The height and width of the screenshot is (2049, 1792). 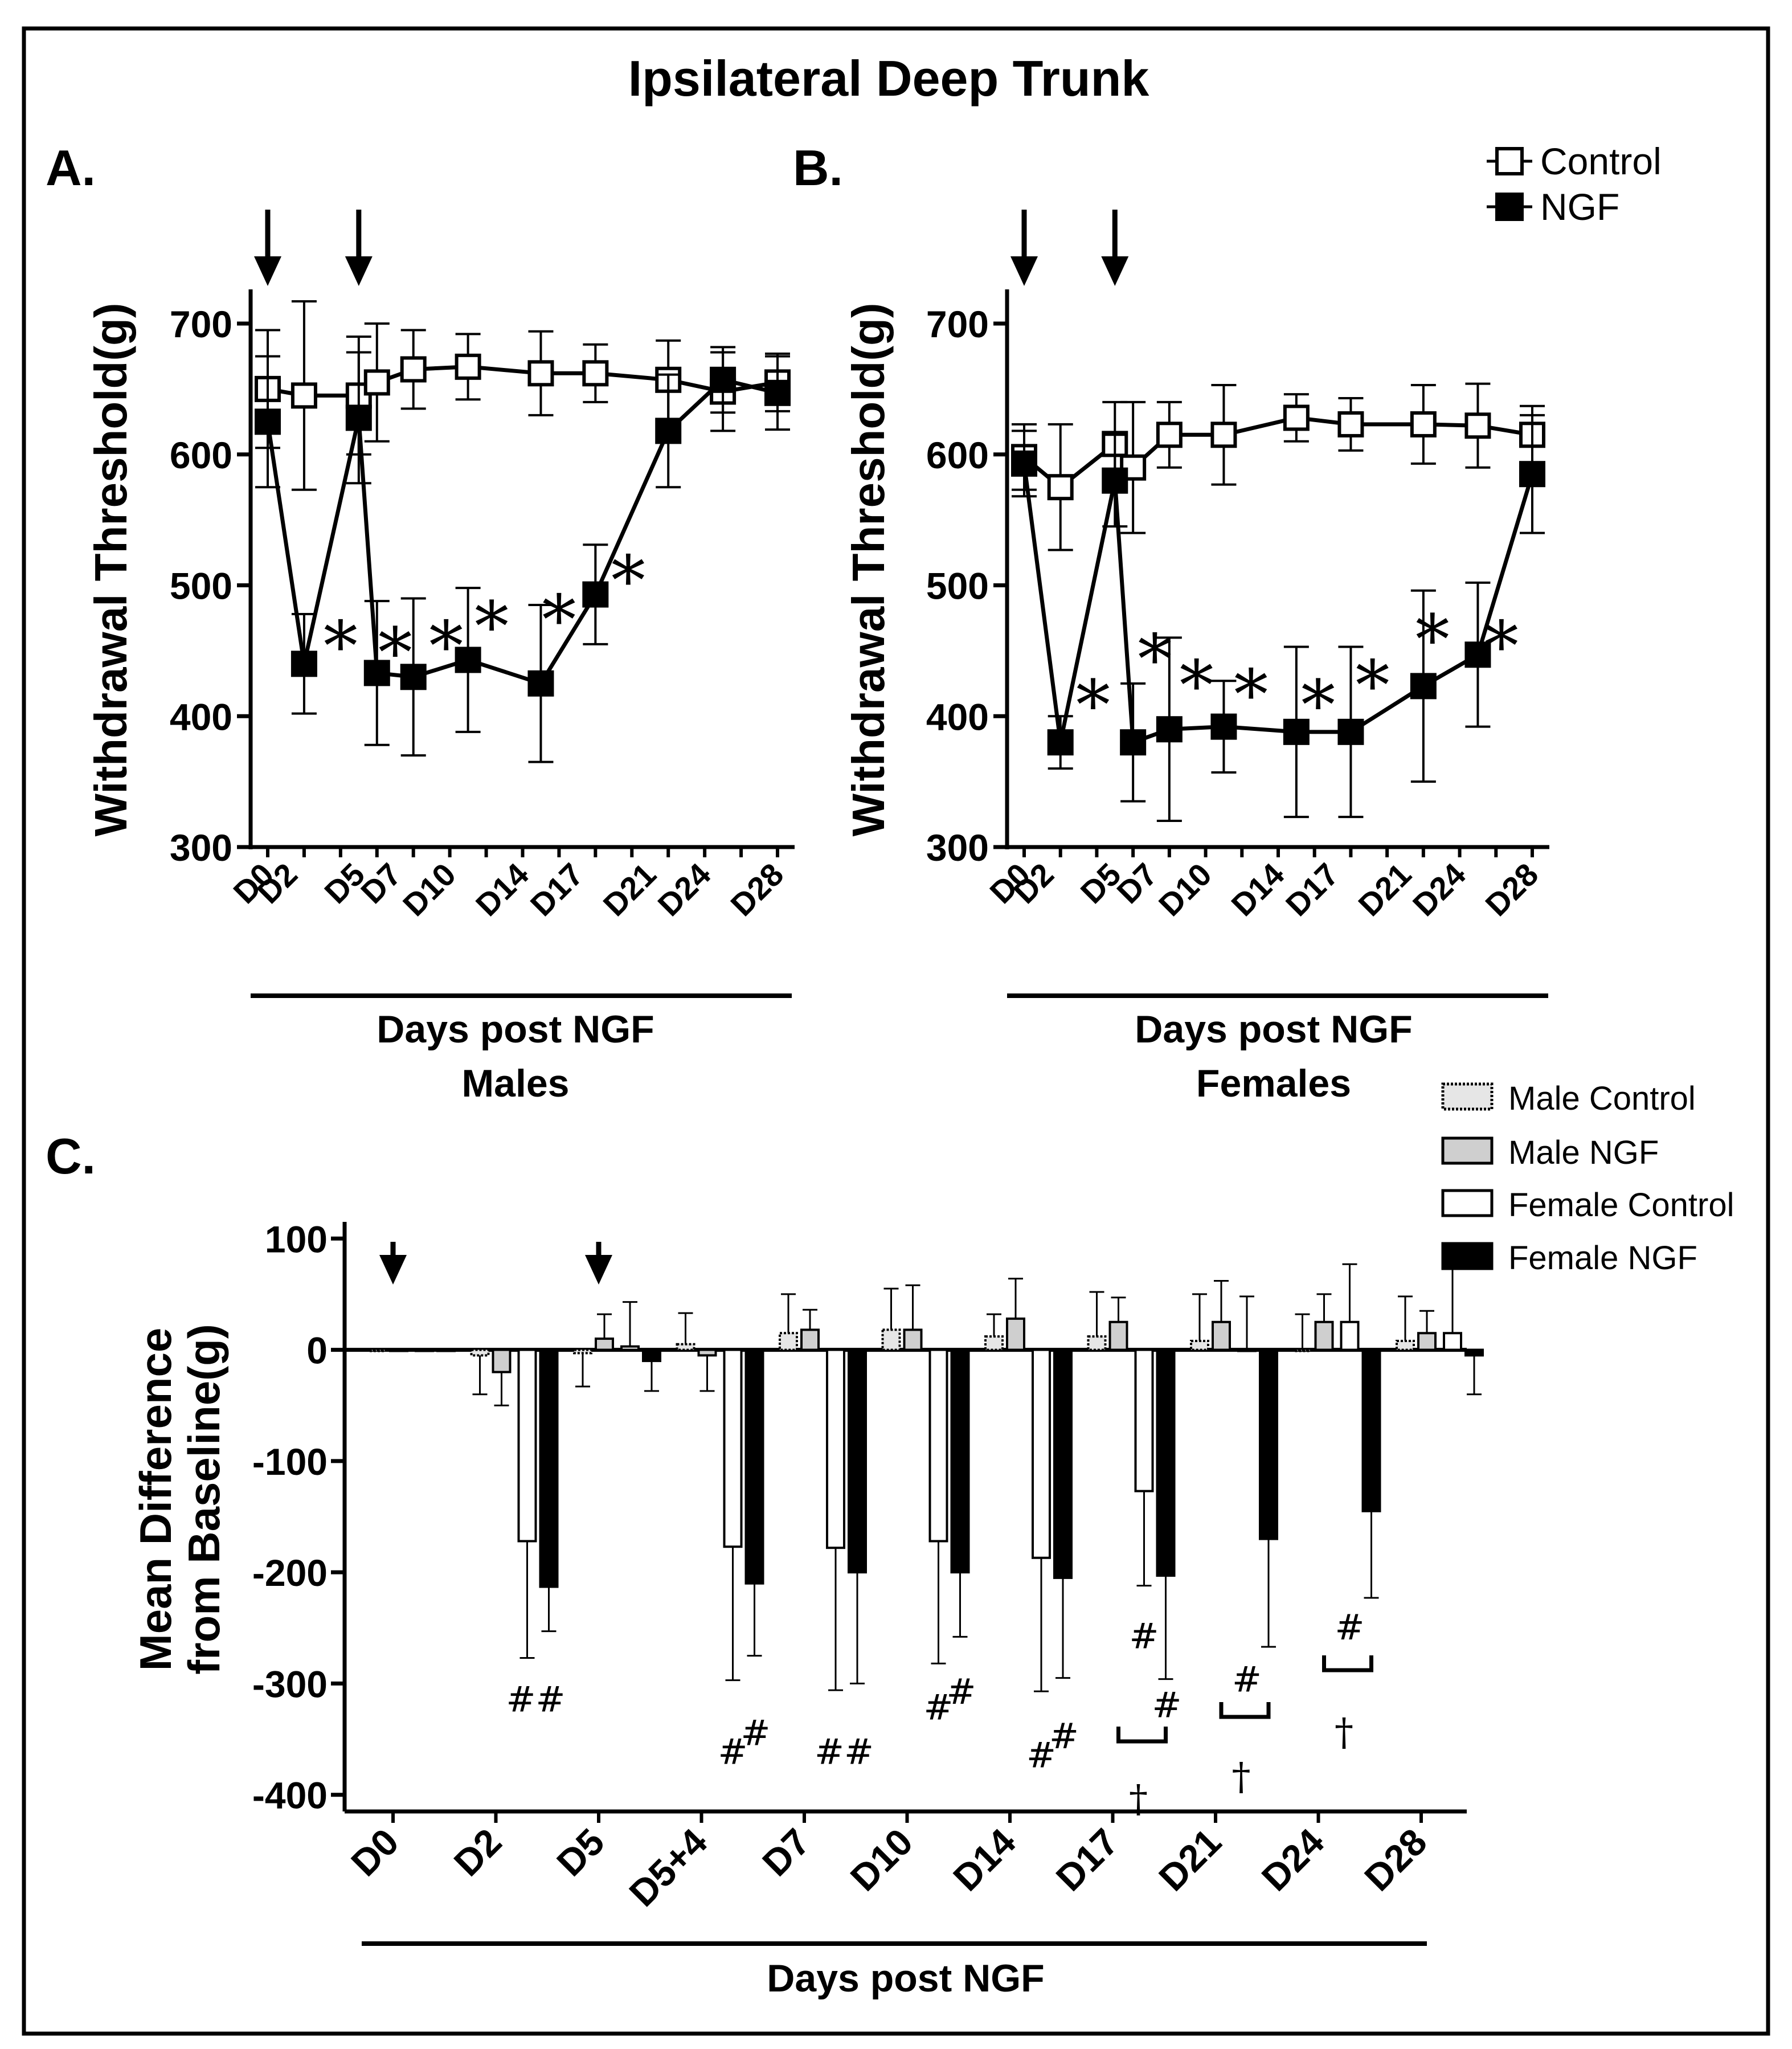 I want to click on panel-a-injection-arrow-0-head, so click(x=267, y=271).